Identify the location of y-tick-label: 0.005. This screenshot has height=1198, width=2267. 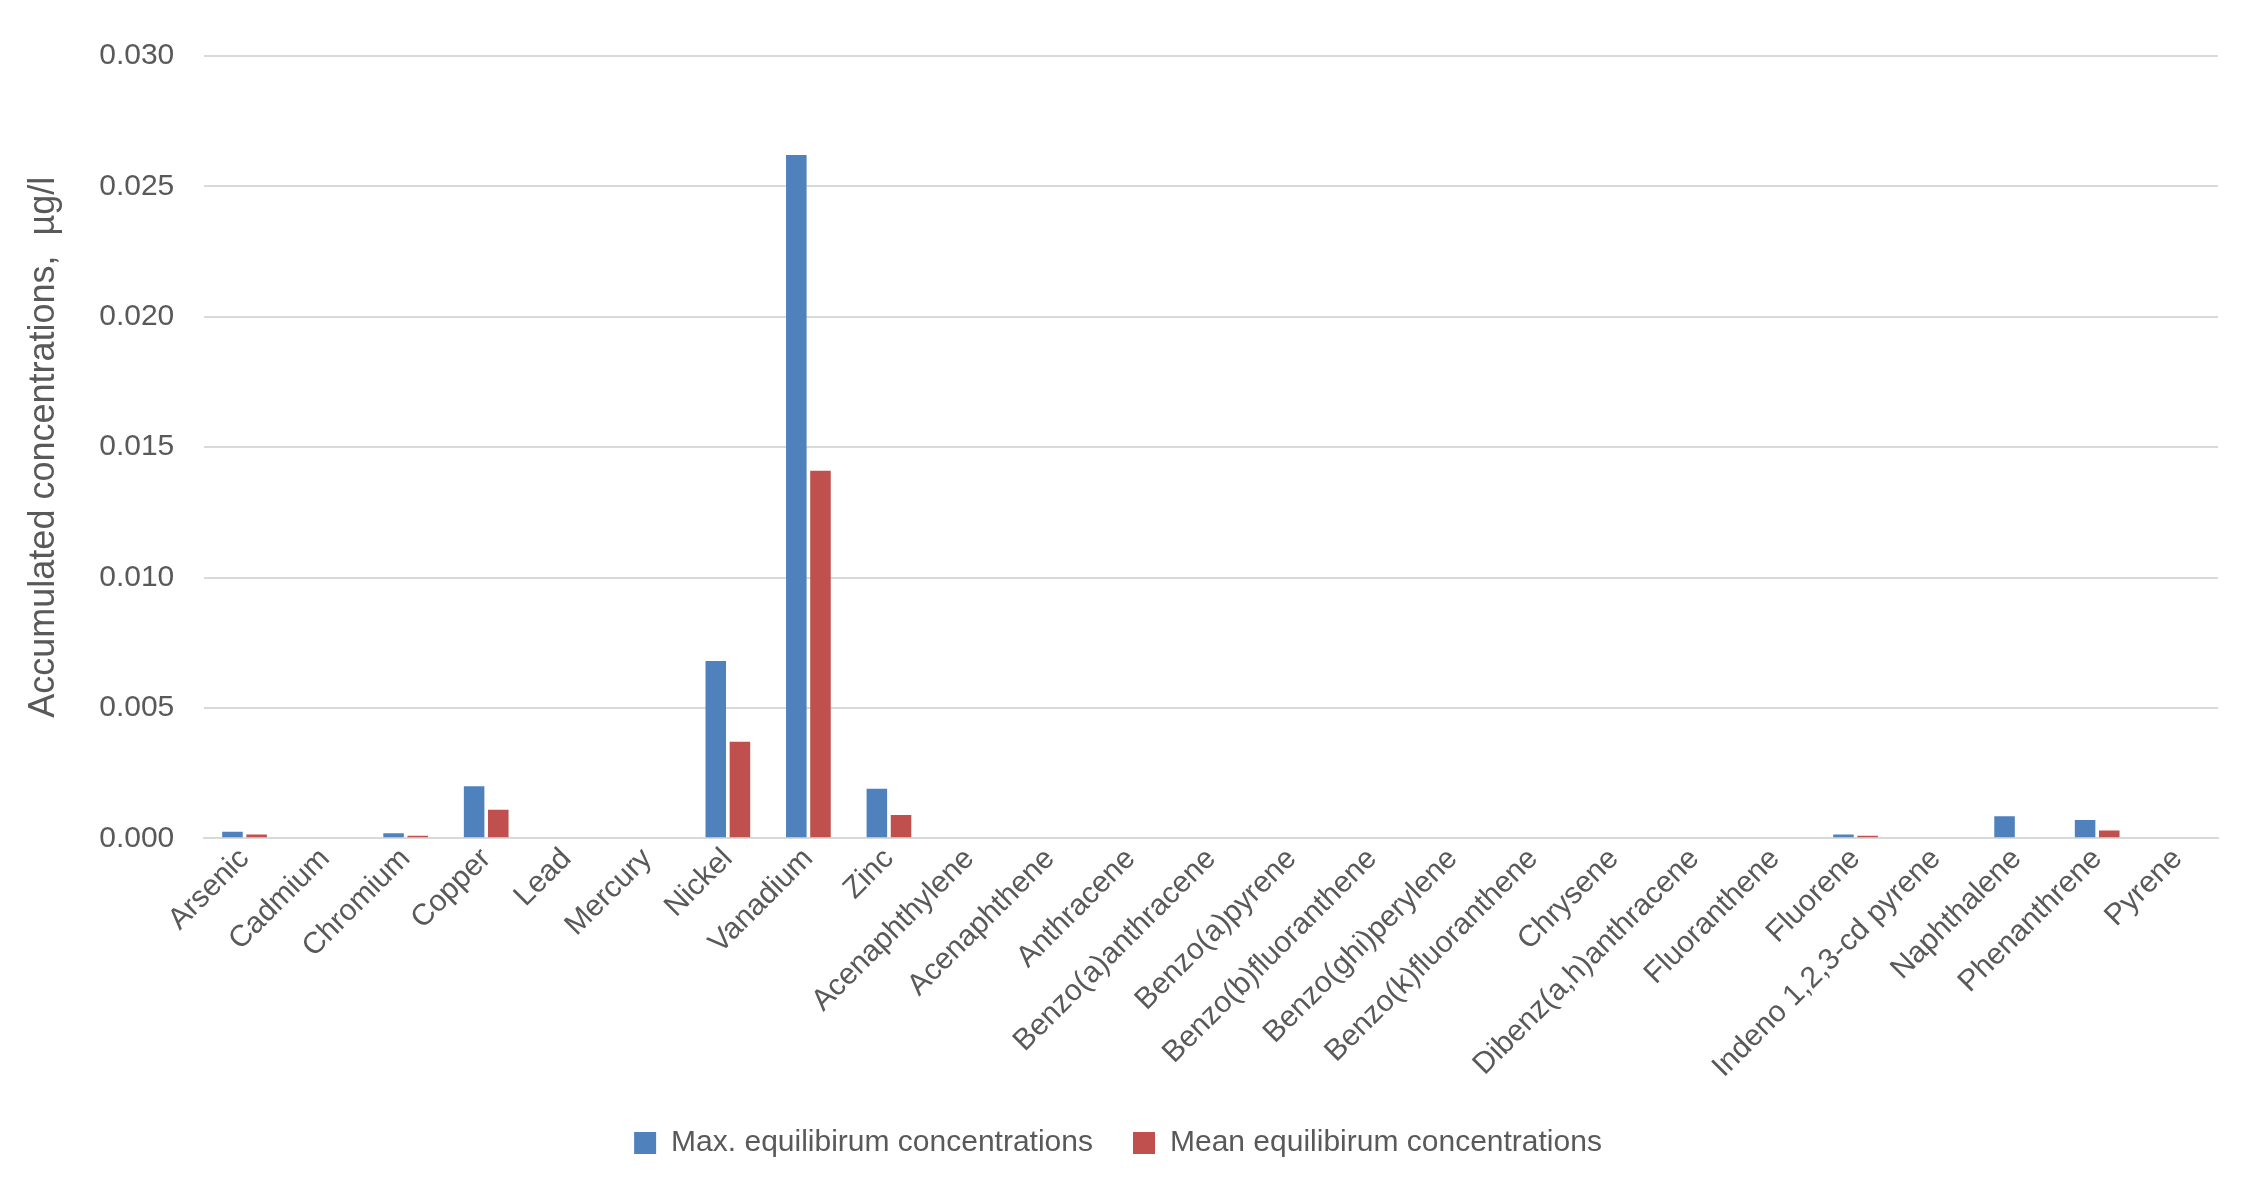
(137, 706).